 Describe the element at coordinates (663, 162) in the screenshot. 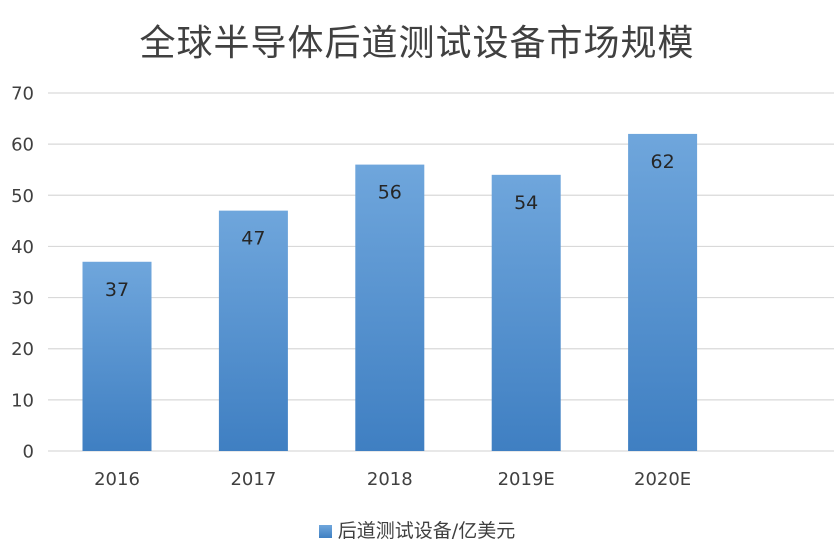

I see `data-label: 62` at that location.